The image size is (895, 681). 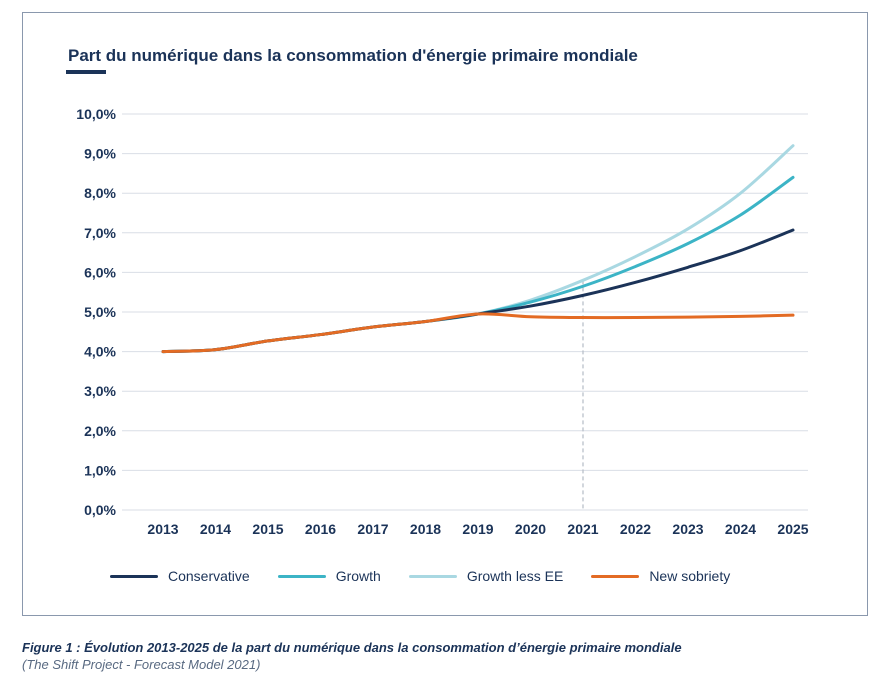 I want to click on x-tick-label: 2016, so click(x=320, y=529).